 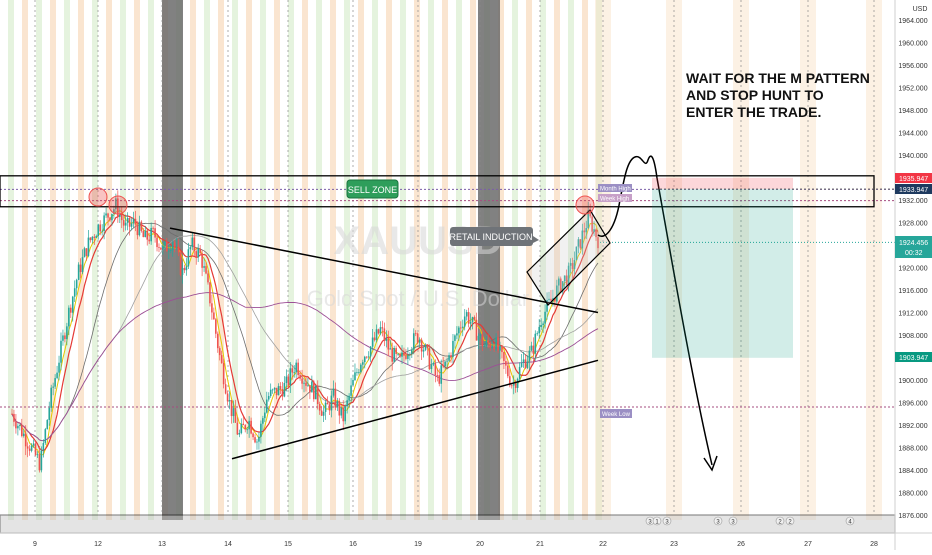 I want to click on event-badge-count: 3, so click(x=667, y=523).